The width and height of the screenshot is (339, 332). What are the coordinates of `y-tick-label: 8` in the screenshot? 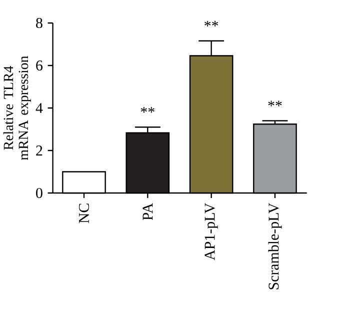 It's located at (39, 23).